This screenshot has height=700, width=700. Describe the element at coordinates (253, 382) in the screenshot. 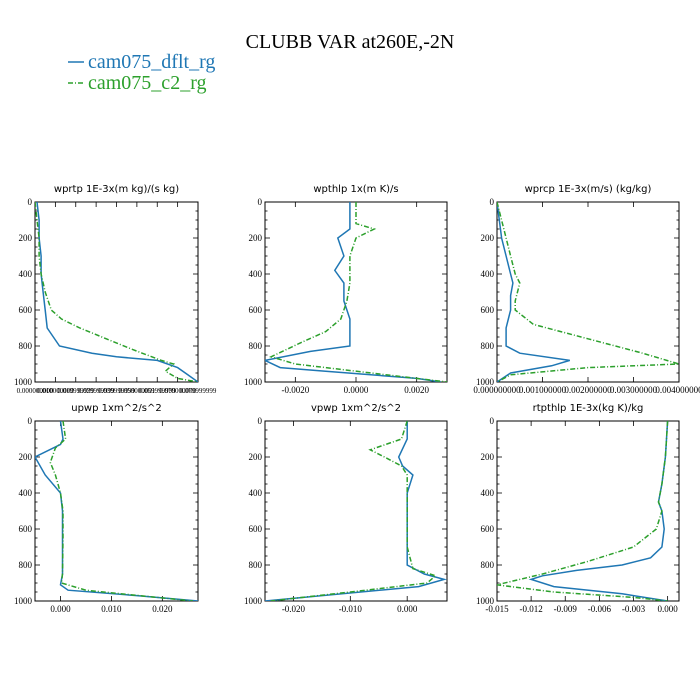

I see `y-tick-label-wpthlp: 1000` at that location.